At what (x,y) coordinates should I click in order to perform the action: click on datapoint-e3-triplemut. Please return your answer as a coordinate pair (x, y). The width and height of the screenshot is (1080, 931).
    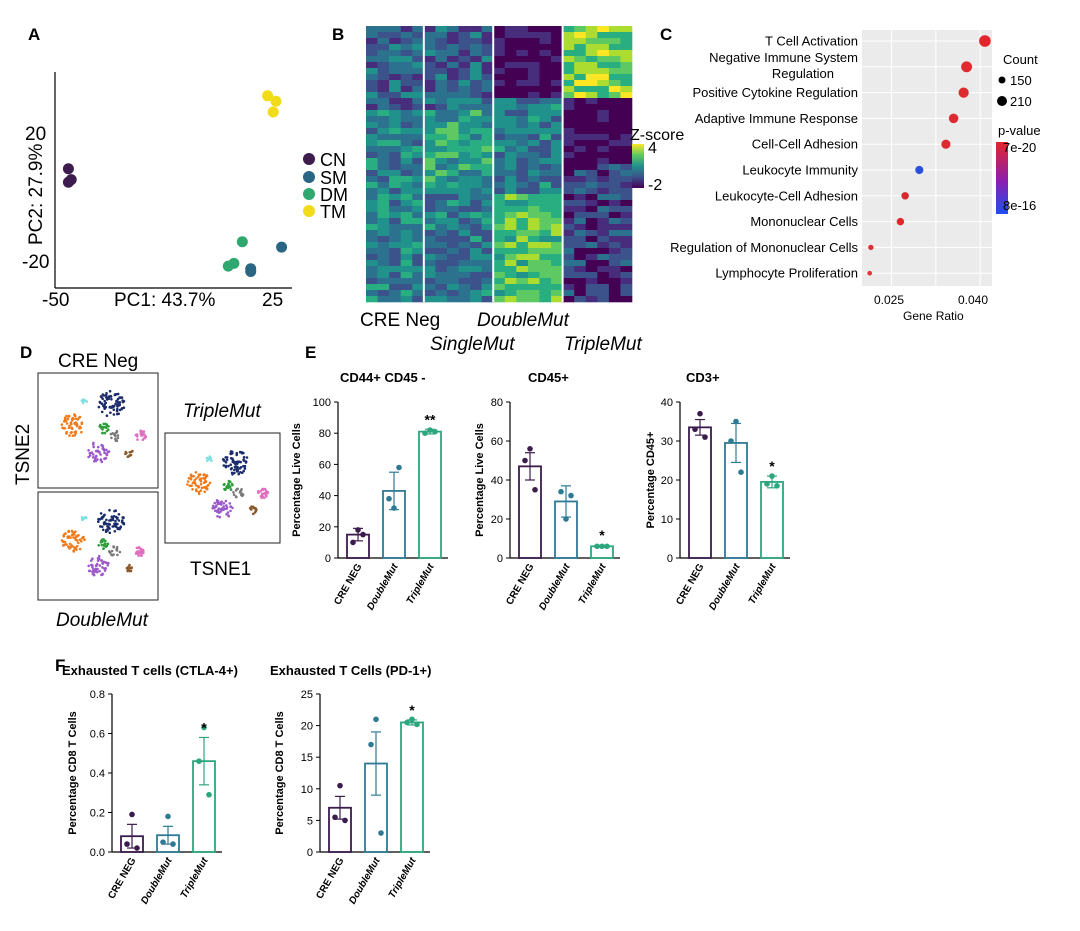
    Looking at the image, I should click on (772, 476).